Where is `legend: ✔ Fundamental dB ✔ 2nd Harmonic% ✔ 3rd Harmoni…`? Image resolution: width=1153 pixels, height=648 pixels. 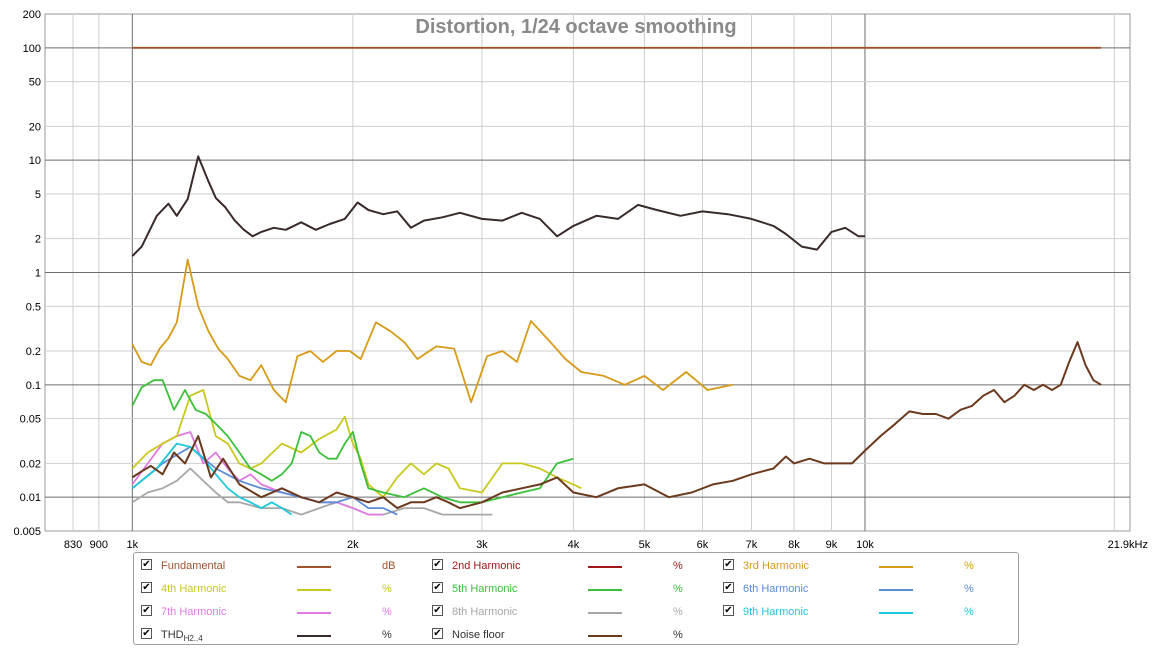
legend: ✔ Fundamental dB ✔ 2nd Harmonic% ✔ 3rd Harmoni… is located at coordinates (576, 598).